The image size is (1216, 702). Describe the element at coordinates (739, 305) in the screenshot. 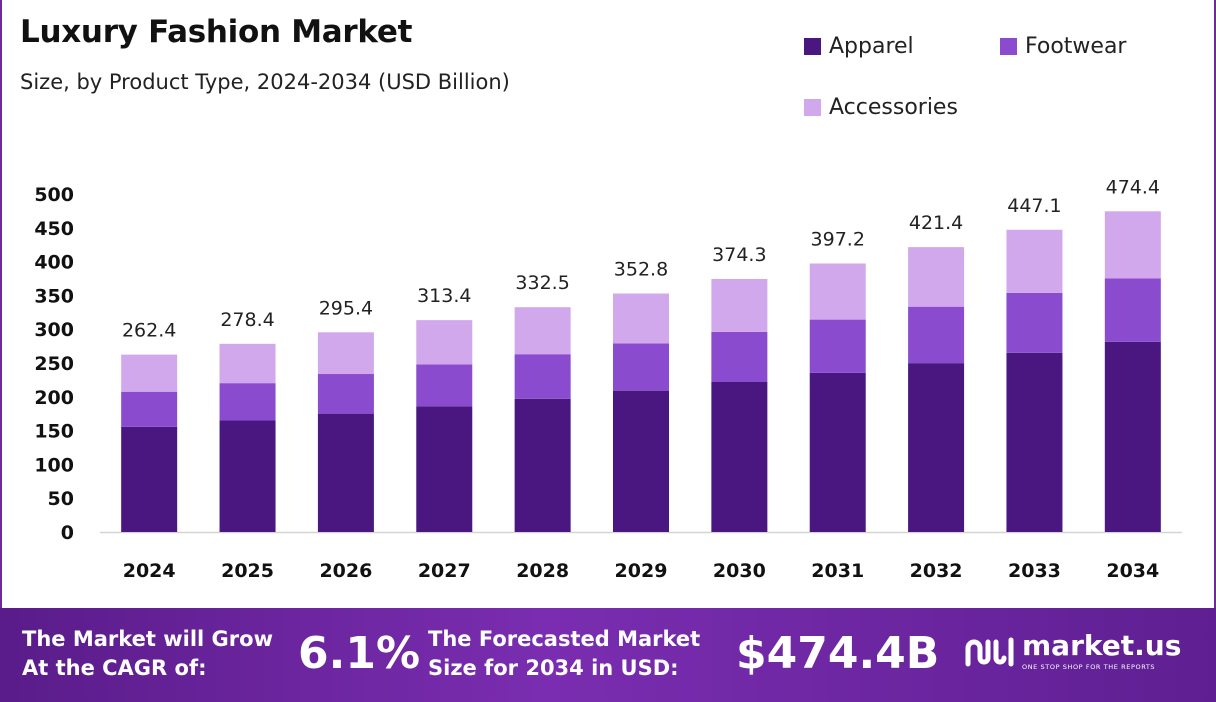

I see `bar-accessories-2030` at that location.